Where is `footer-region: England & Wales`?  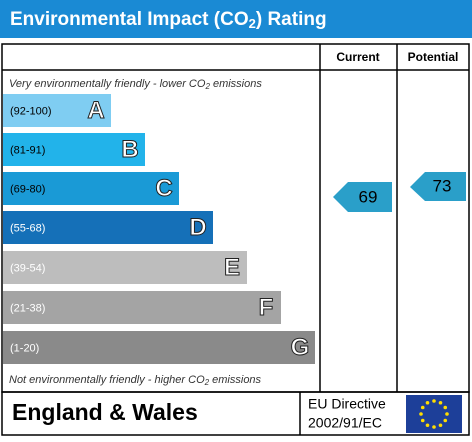 footer-region: England & Wales is located at coordinates (105, 412).